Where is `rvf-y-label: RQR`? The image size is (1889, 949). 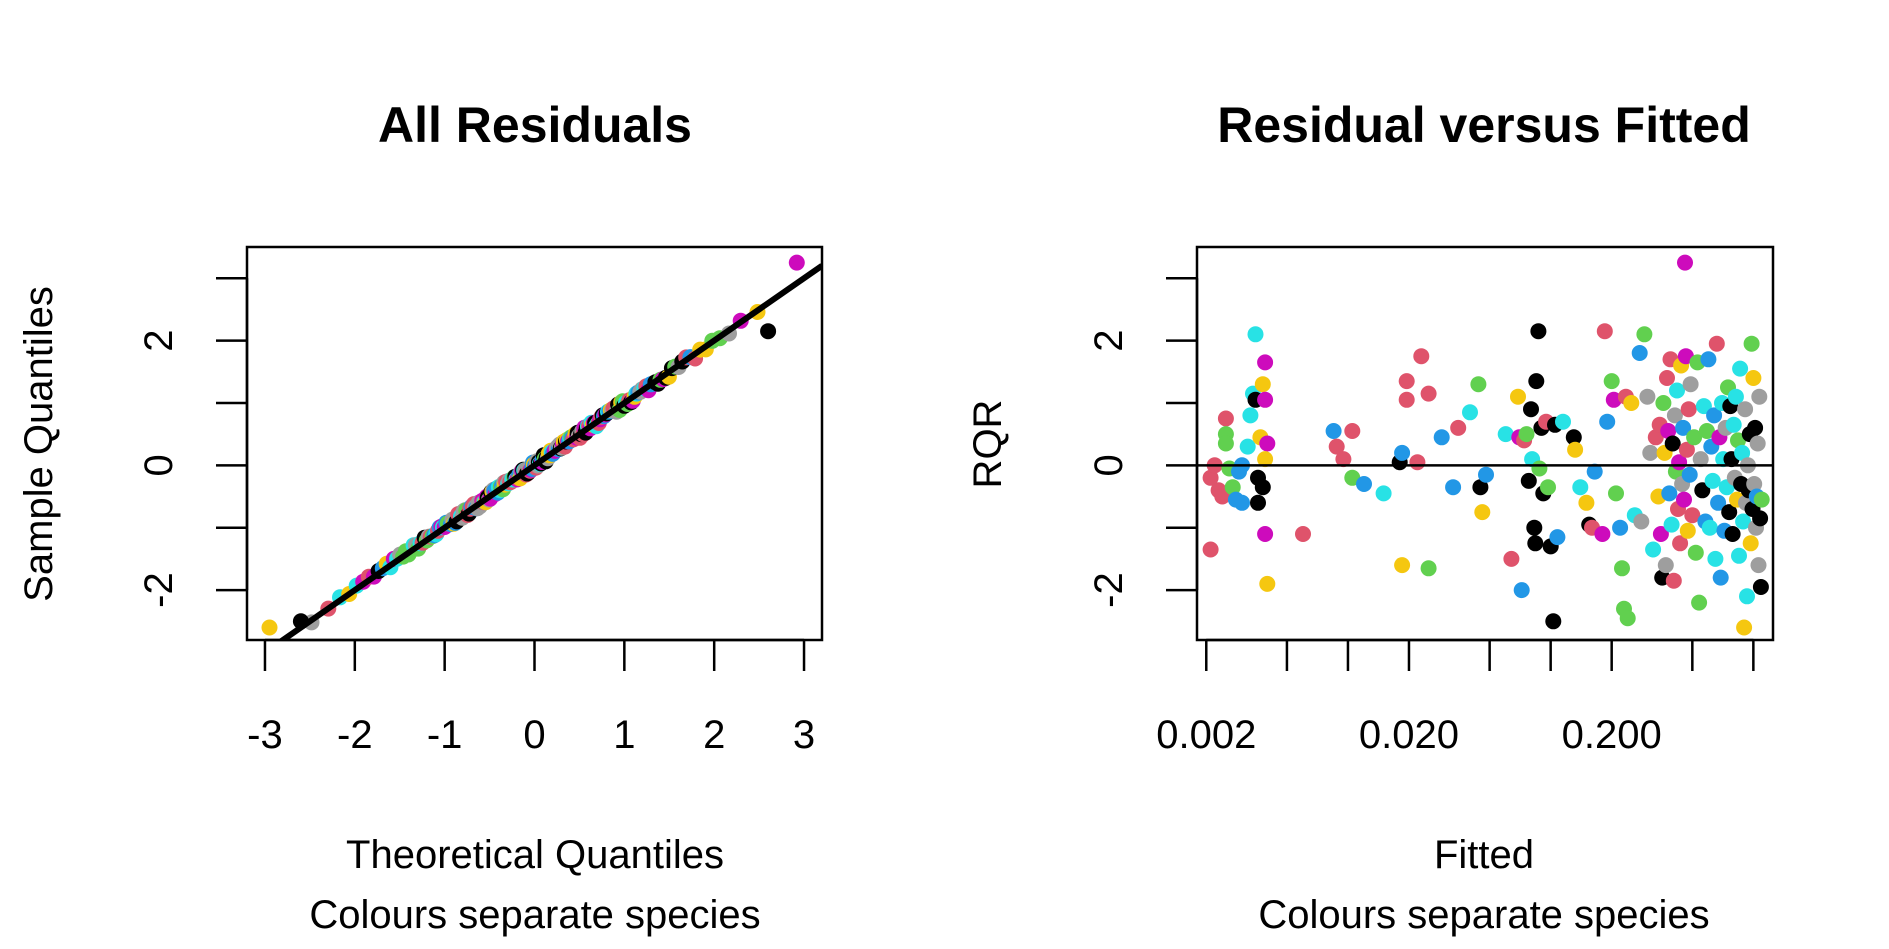
rvf-y-label: RQR is located at coordinates (988, 444).